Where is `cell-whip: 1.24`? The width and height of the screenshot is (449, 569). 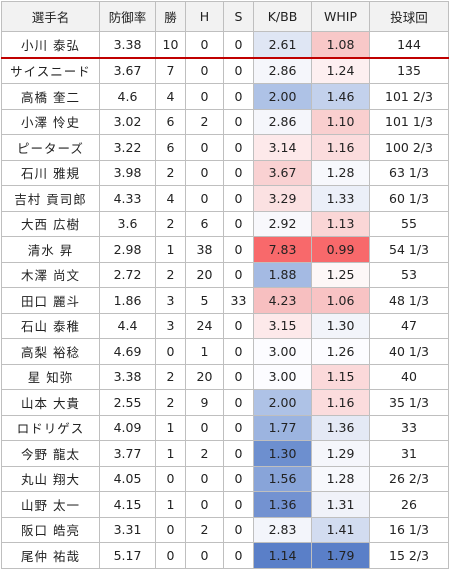
cell-whip: 1.24 is located at coordinates (340, 70).